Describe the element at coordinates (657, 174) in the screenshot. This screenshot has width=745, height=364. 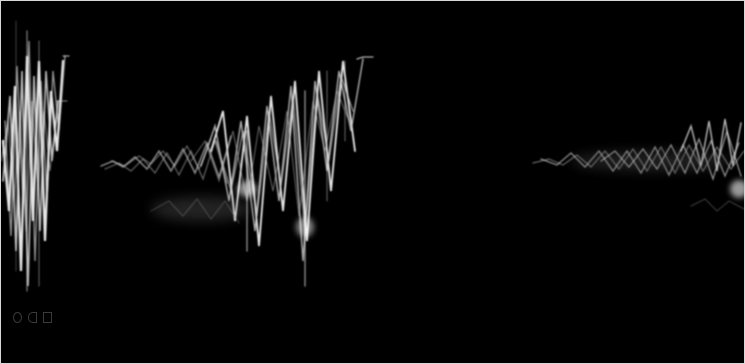
I see `waveform-glow-right` at that location.